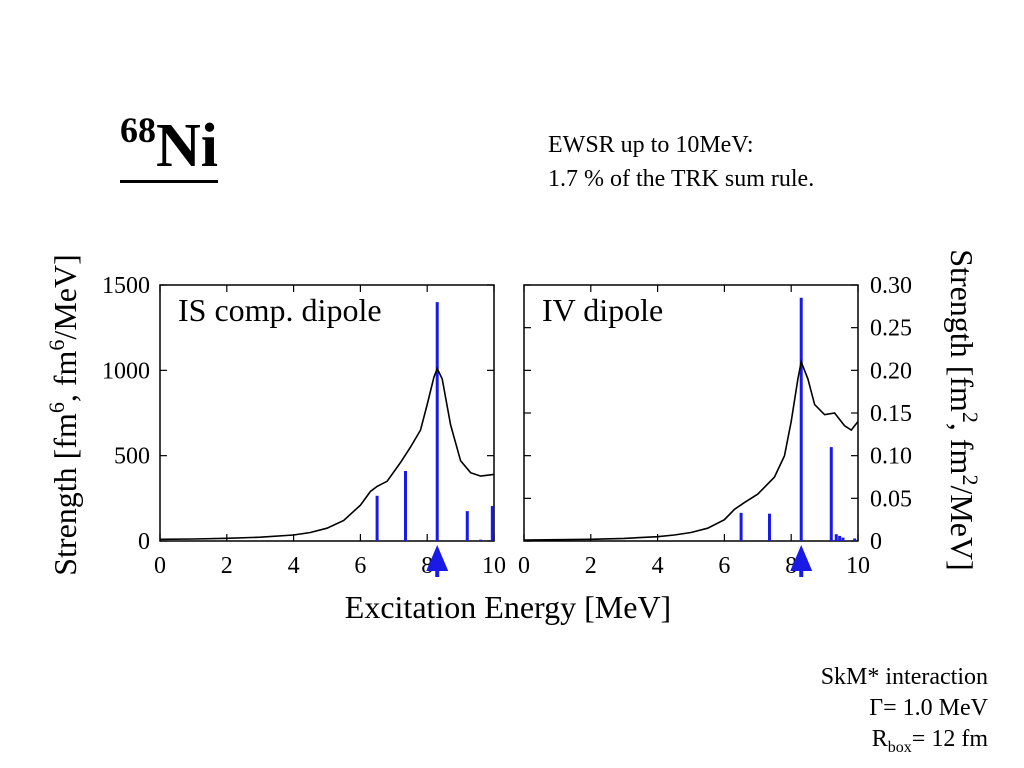  What do you see at coordinates (169, 181) in the screenshot?
I see `title-underline` at bounding box center [169, 181].